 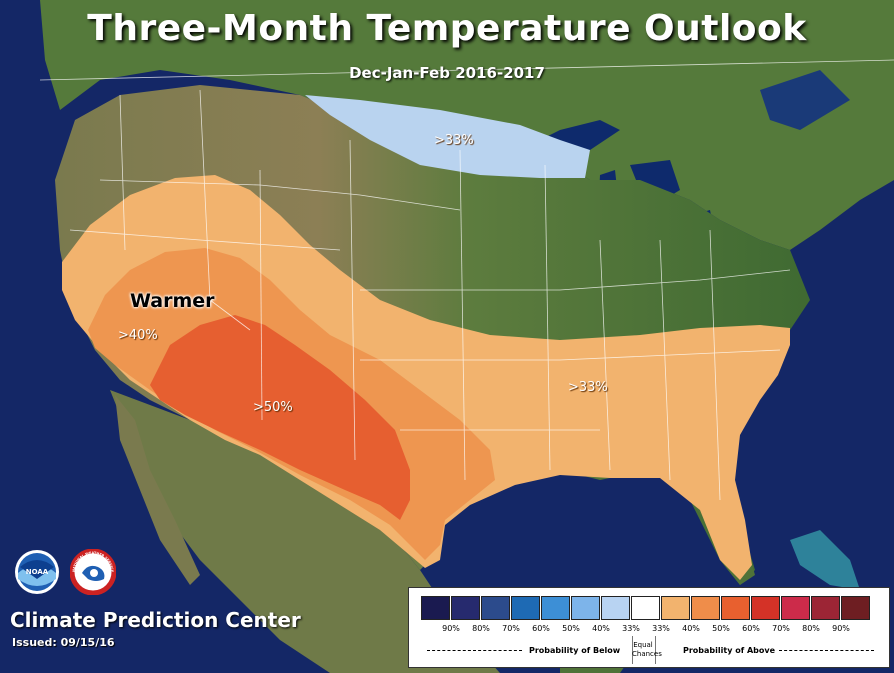 I want to click on legend-equal-line1: Equal, so click(x=643, y=645).